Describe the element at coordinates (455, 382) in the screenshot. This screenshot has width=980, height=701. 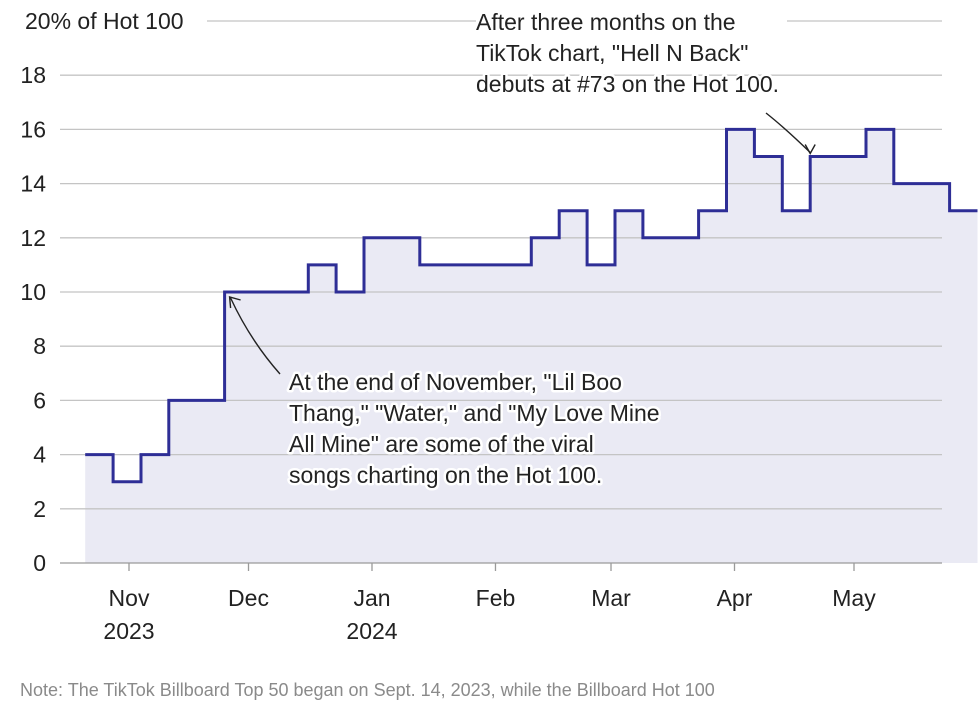
I see `annotation-text-november: At the end of November, "Lil Boo` at that location.